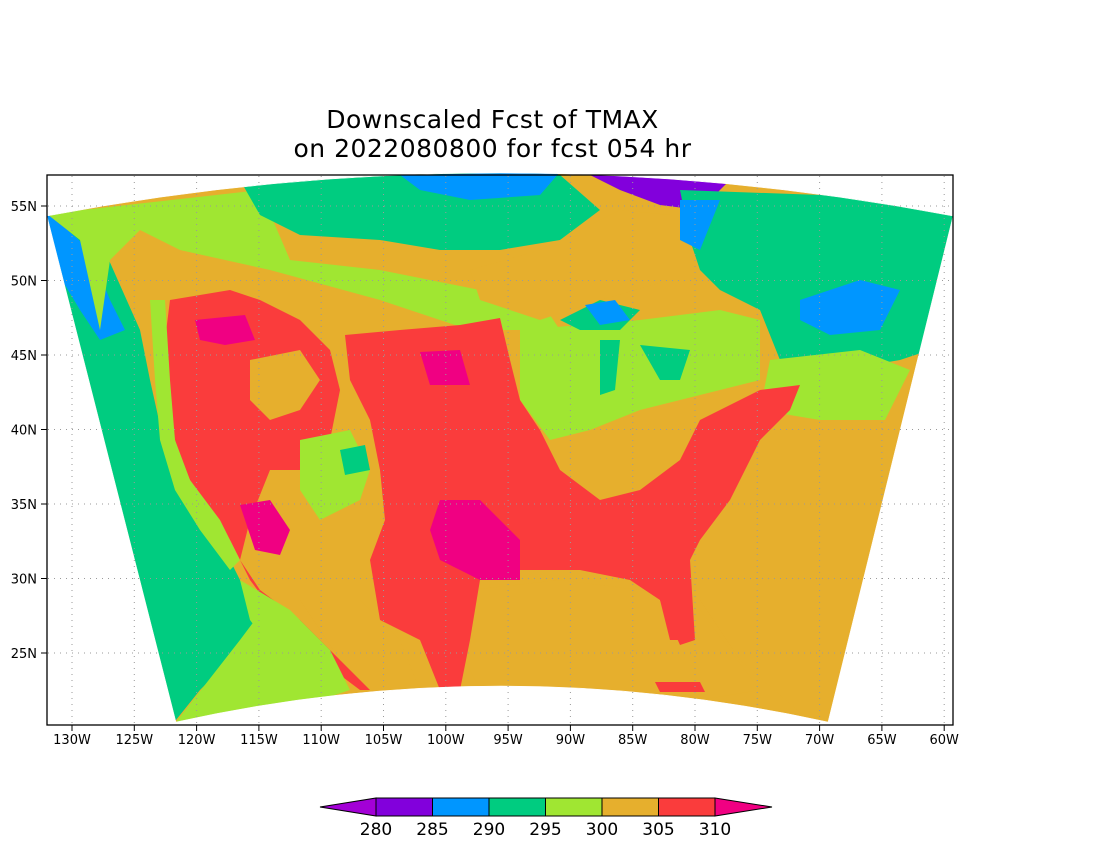 This screenshot has width=1100, height=850. I want to click on quebec-290-east, so click(850, 307).